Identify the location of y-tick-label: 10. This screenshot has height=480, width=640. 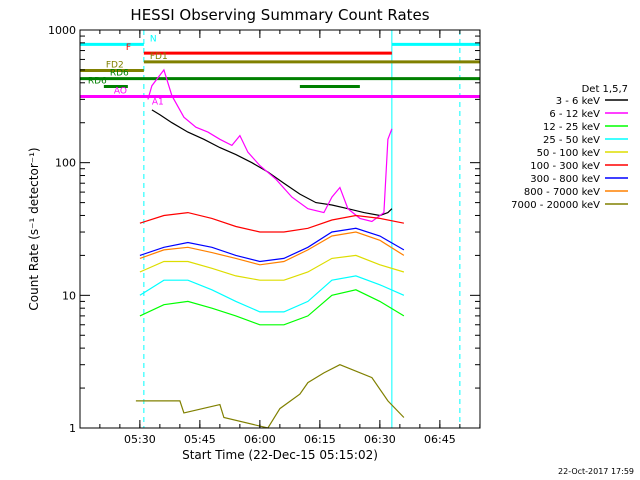
(69, 295).